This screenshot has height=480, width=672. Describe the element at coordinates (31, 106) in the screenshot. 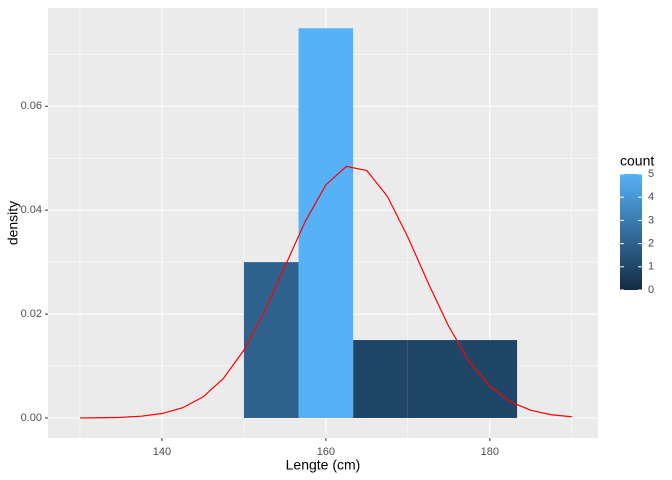

I see `y-tick-label: 0.06` at that location.